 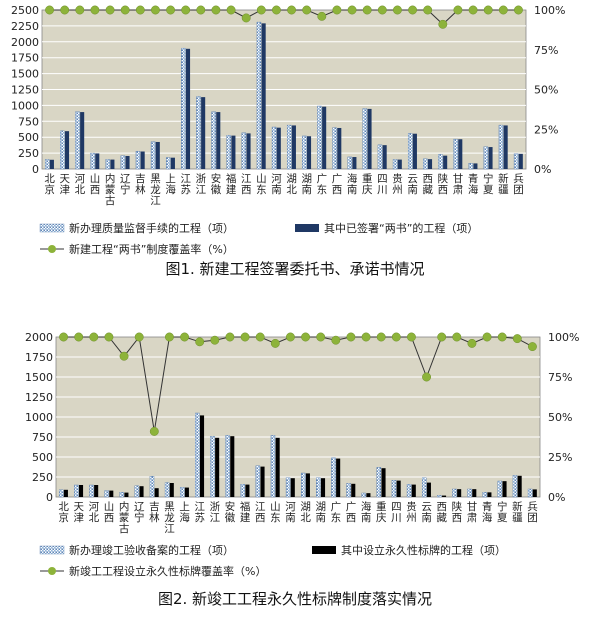 What do you see at coordinates (423, 550) in the screenshot?
I see `legend-label: 其中设立永久性标牌的工程（项）` at bounding box center [423, 550].